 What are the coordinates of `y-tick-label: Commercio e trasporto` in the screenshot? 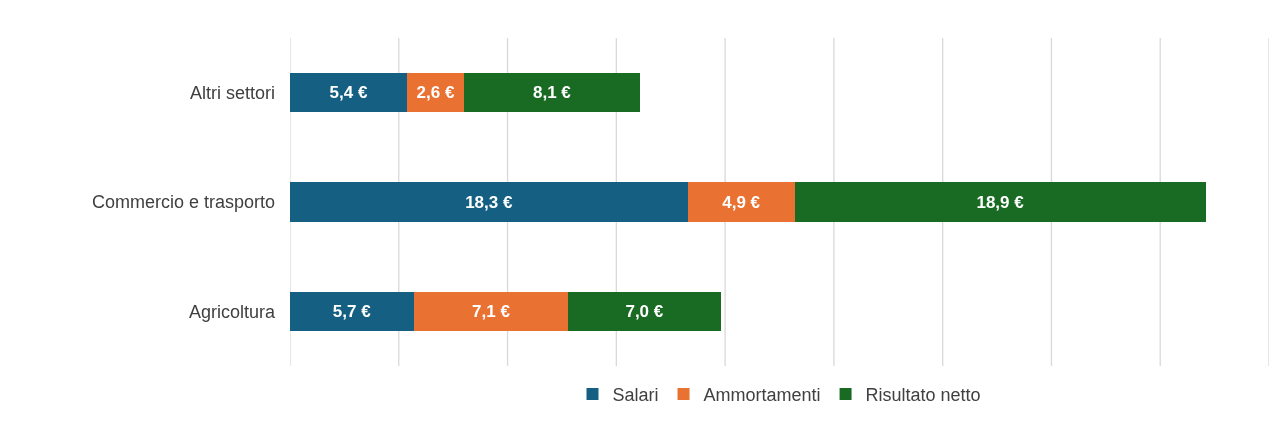 It's located at (183, 202).